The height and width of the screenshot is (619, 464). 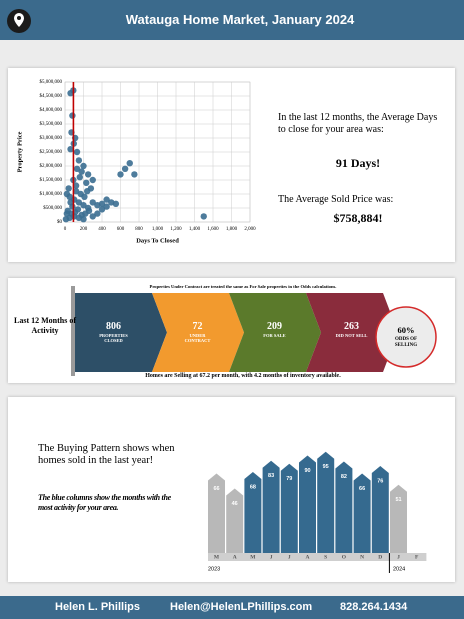 I want to click on activity-value: 263, so click(x=351, y=326).